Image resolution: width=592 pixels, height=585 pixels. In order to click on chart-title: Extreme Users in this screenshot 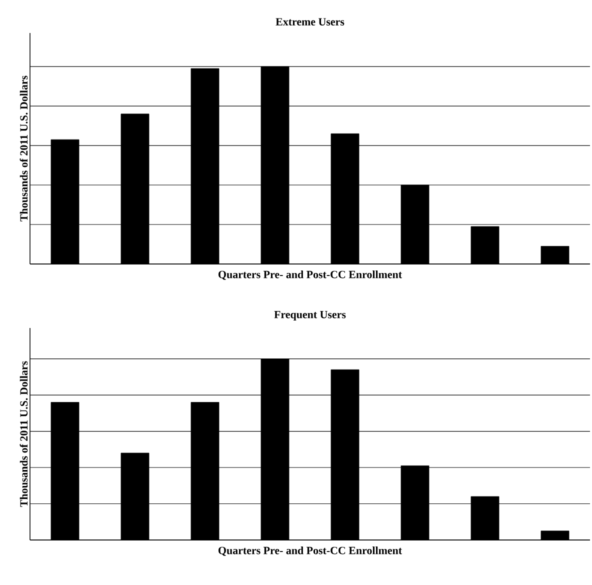, I will do `click(310, 22)`.